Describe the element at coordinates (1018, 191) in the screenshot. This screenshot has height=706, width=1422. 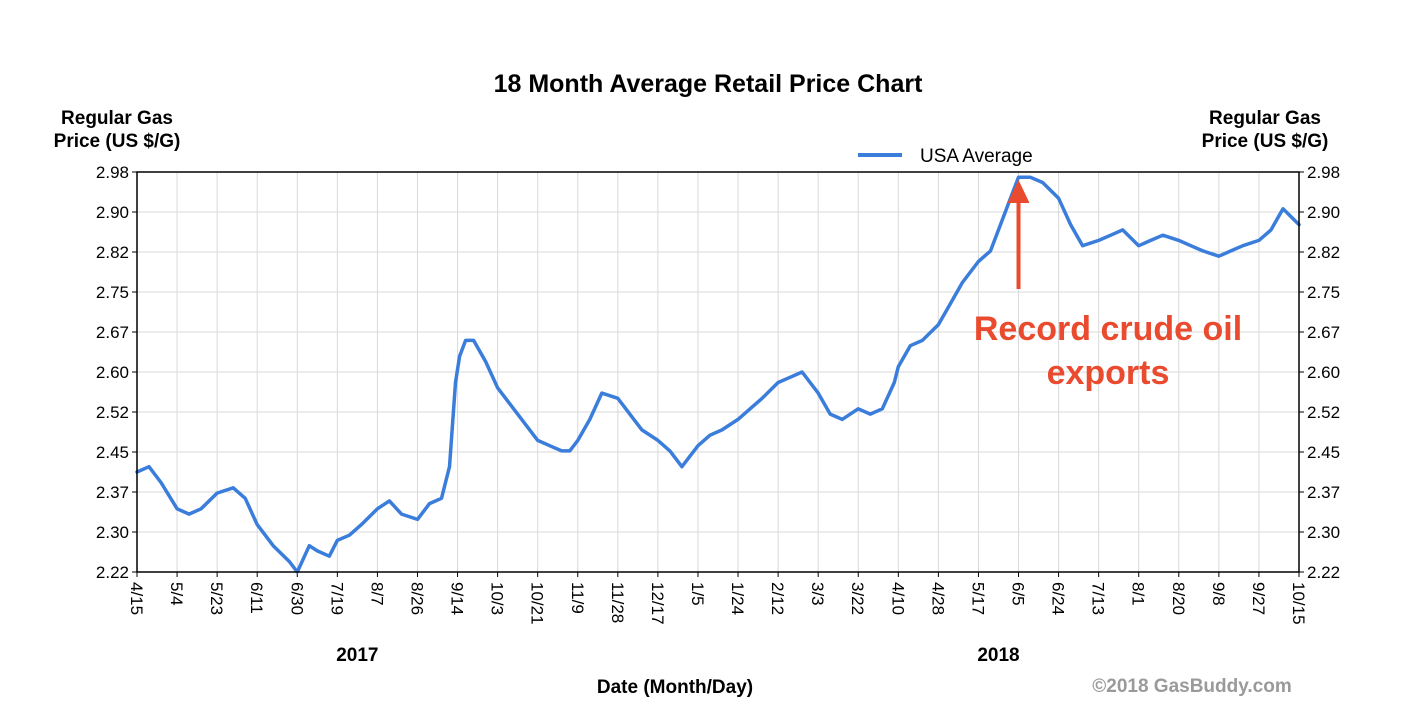
I see `annotation-arrow-head` at that location.